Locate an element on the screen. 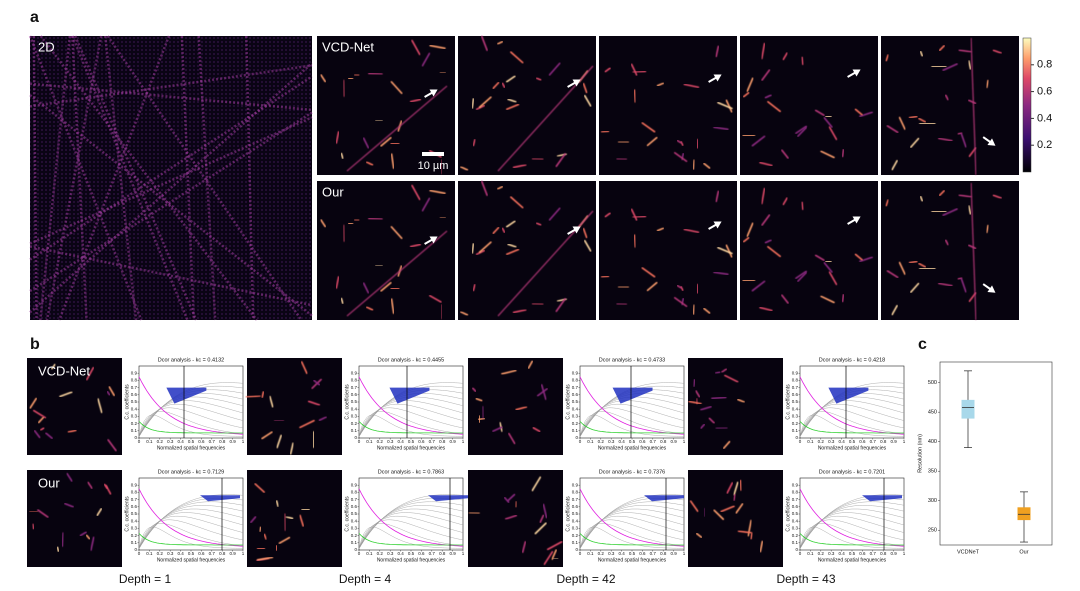  panel-label: c is located at coordinates (922, 344).